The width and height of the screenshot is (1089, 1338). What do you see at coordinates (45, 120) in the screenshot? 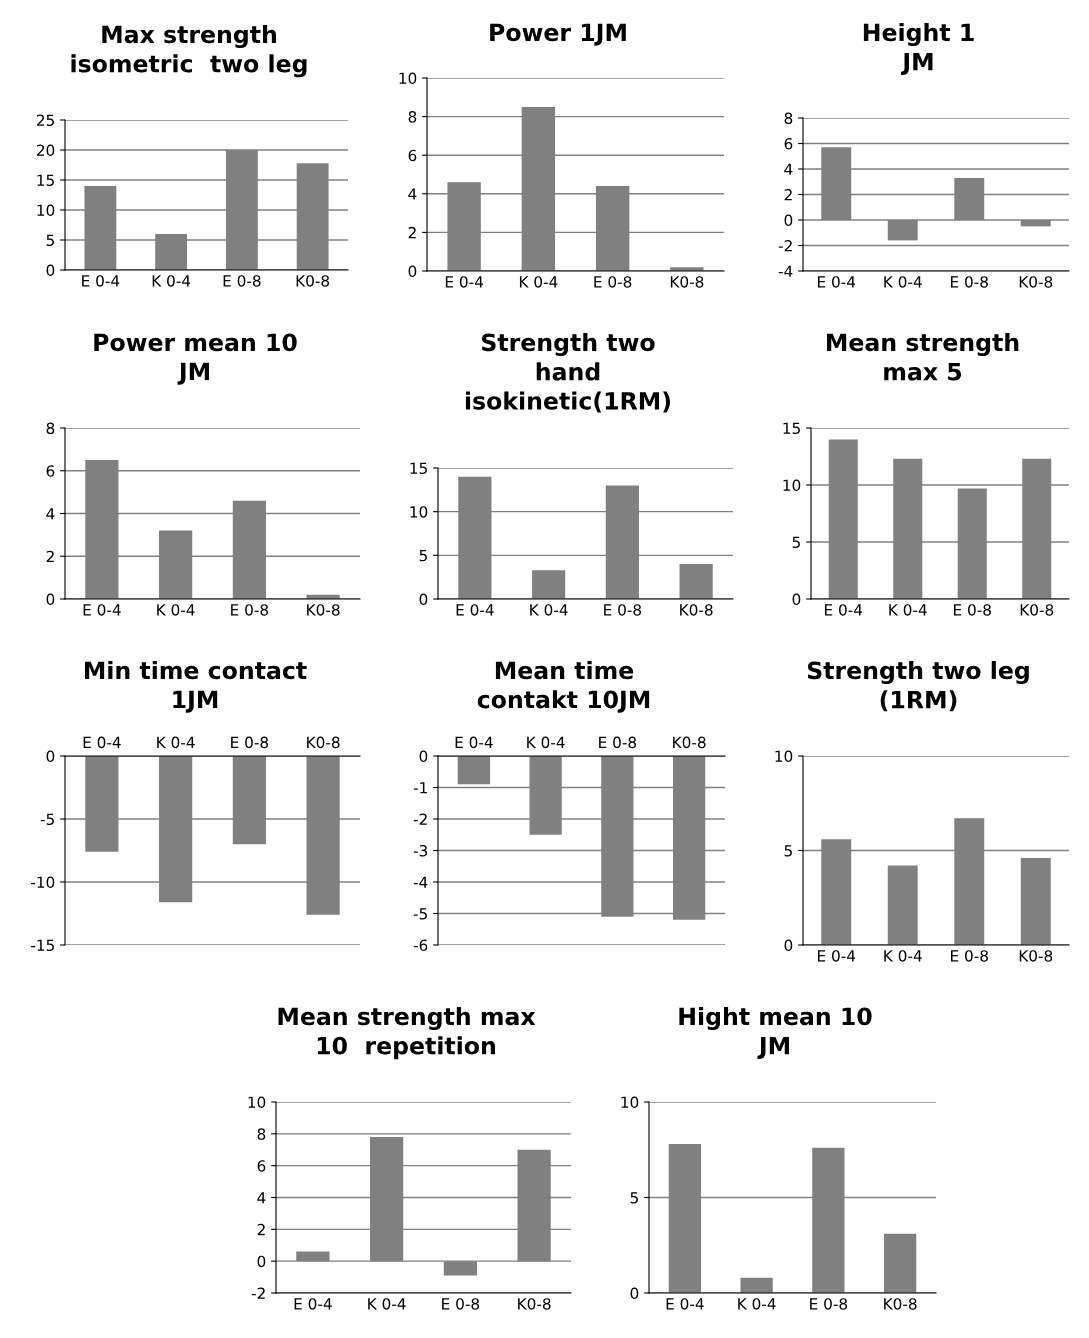
I see `y-tick-label: 25` at bounding box center [45, 120].